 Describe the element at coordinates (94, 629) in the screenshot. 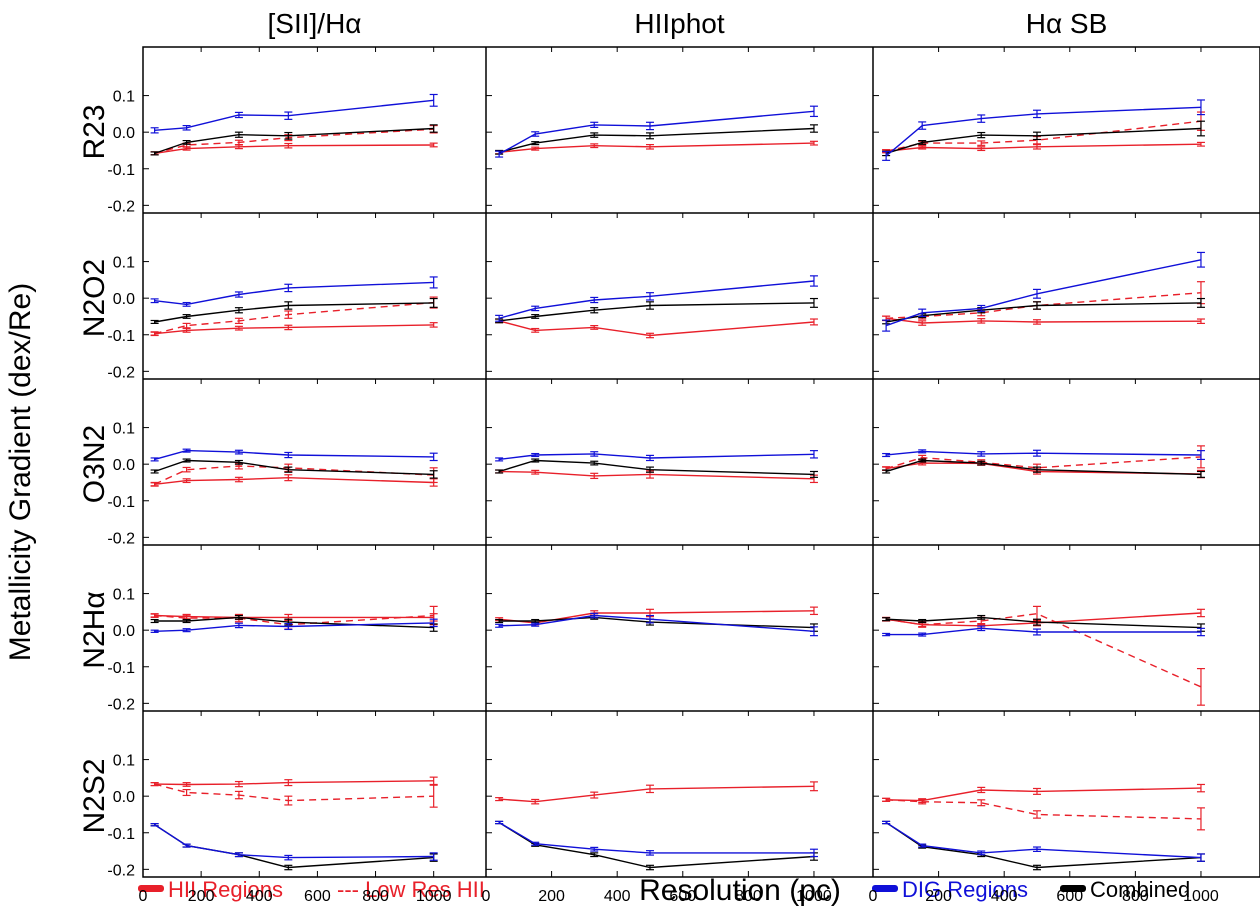

I see `row-label-n2hα: N2Hα` at that location.